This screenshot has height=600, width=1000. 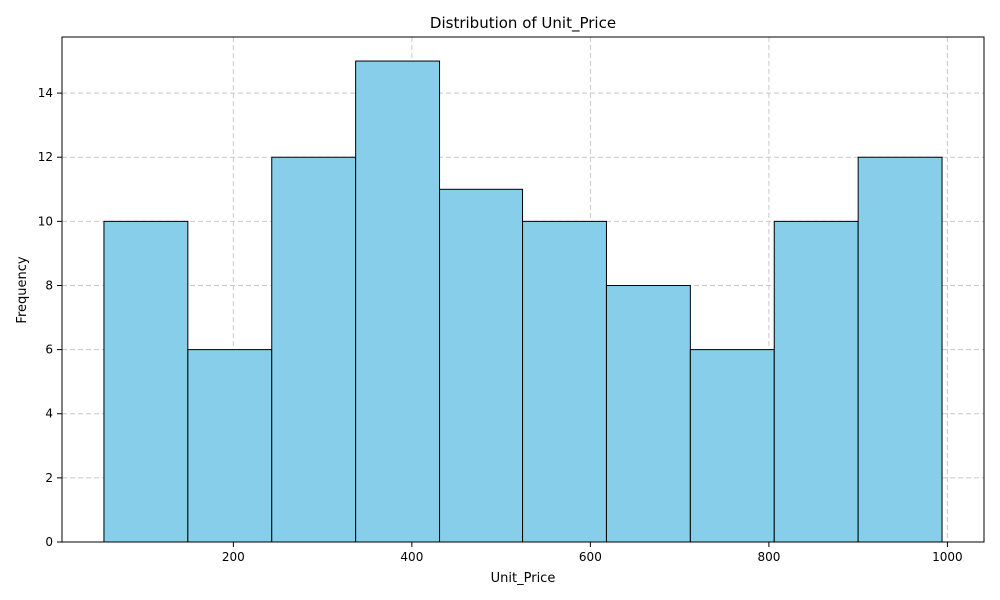 I want to click on y-tick-label: 0, so click(x=49, y=542).